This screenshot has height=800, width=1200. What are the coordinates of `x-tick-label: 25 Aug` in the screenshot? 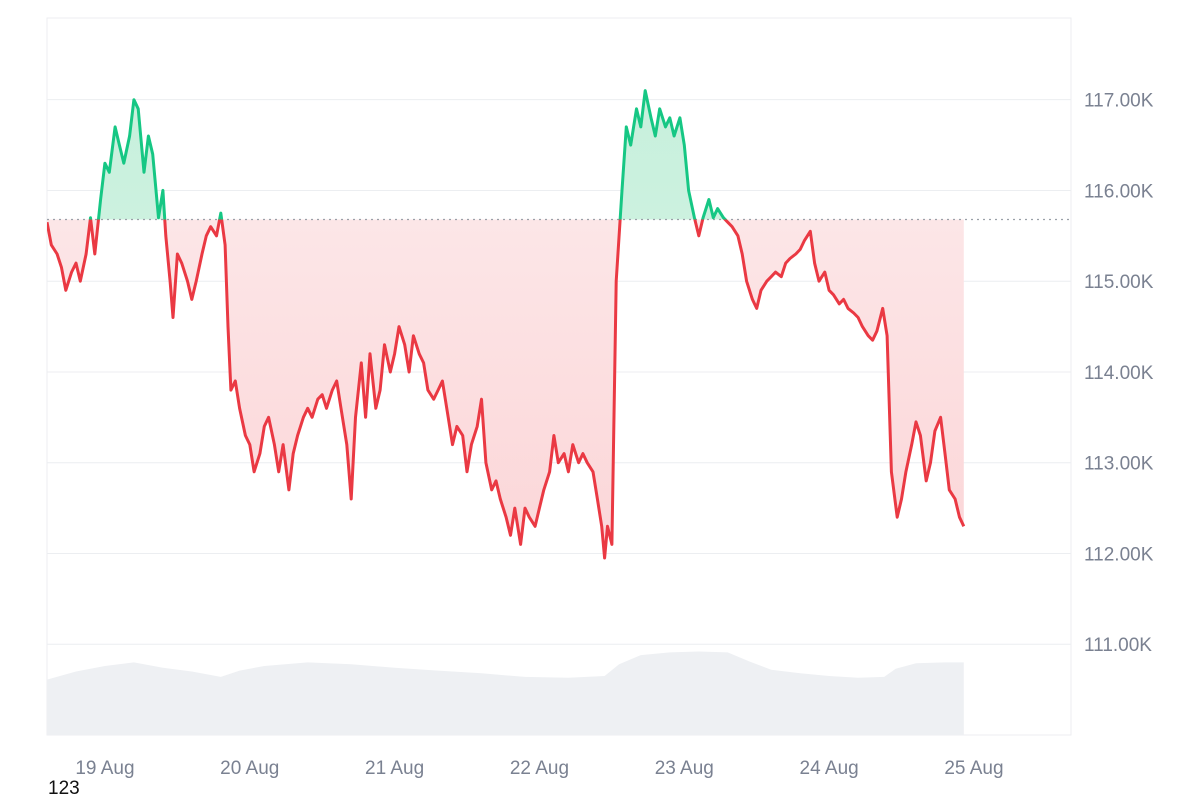 It's located at (973, 768).